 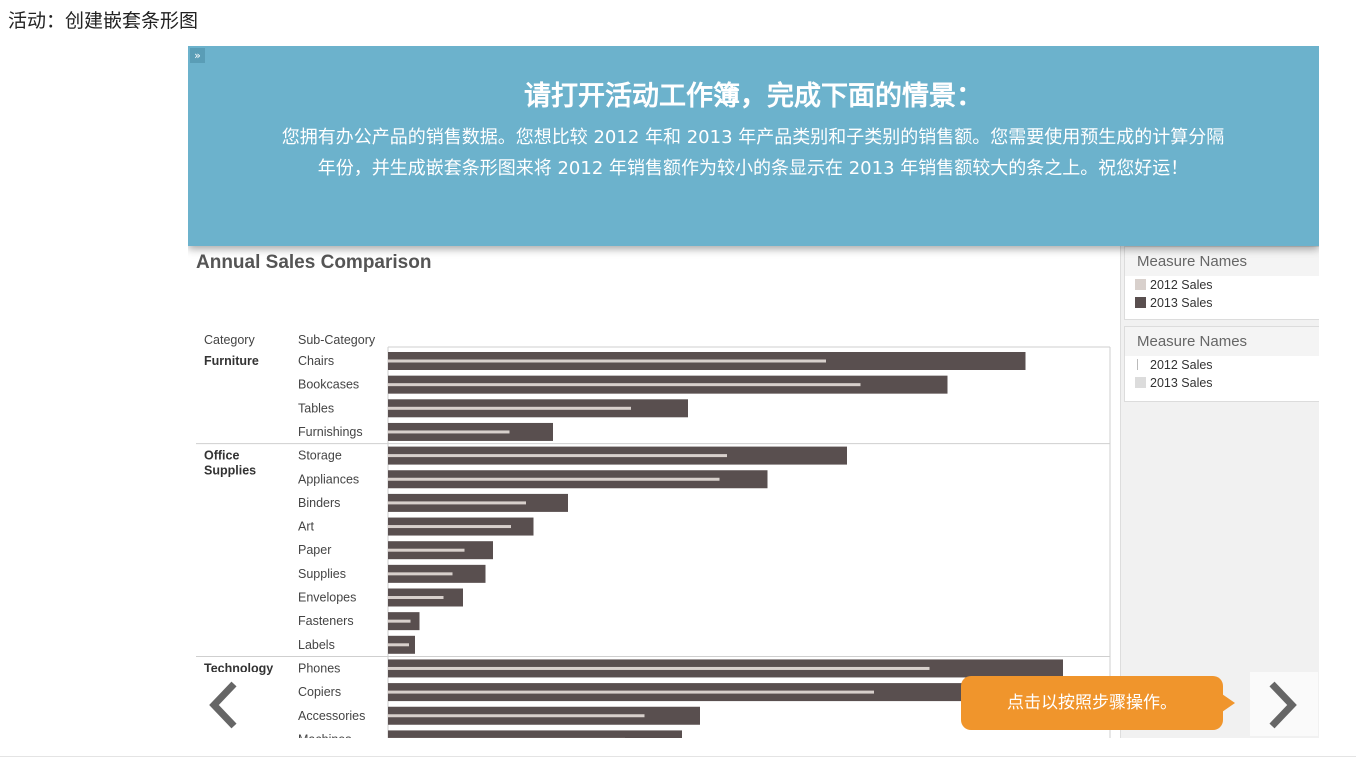 I want to click on legend-measure-names-2: Measure Names 2012 Sales 2013 Sales, so click(x=1221, y=364).